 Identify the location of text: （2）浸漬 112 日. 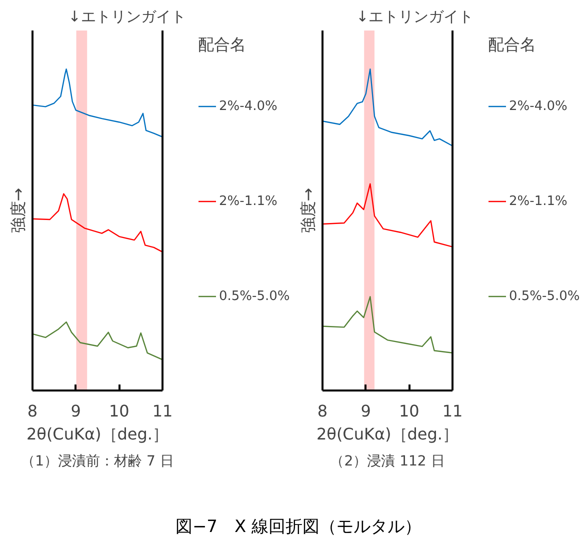
(387, 462).